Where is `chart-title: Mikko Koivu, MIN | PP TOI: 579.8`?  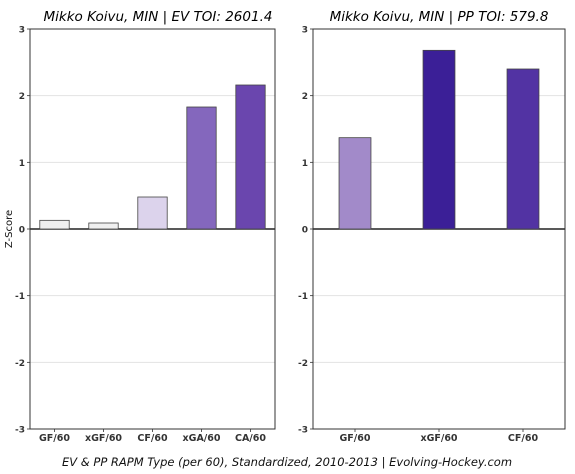
chart-title: Mikko Koivu, MIN | PP TOI: 579.8 is located at coordinates (439, 17).